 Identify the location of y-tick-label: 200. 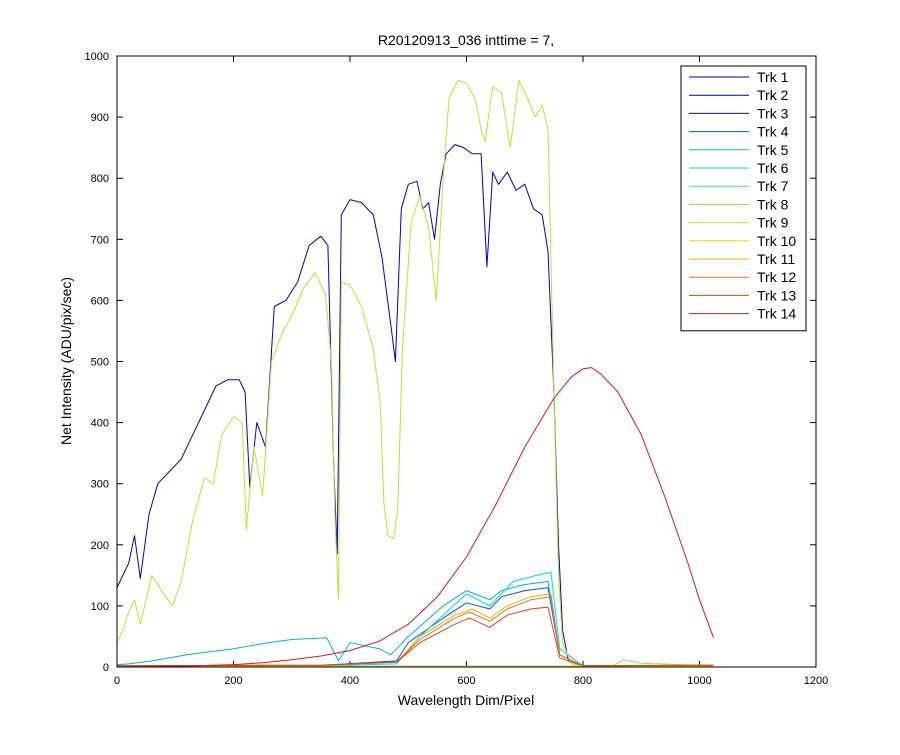
(100, 546).